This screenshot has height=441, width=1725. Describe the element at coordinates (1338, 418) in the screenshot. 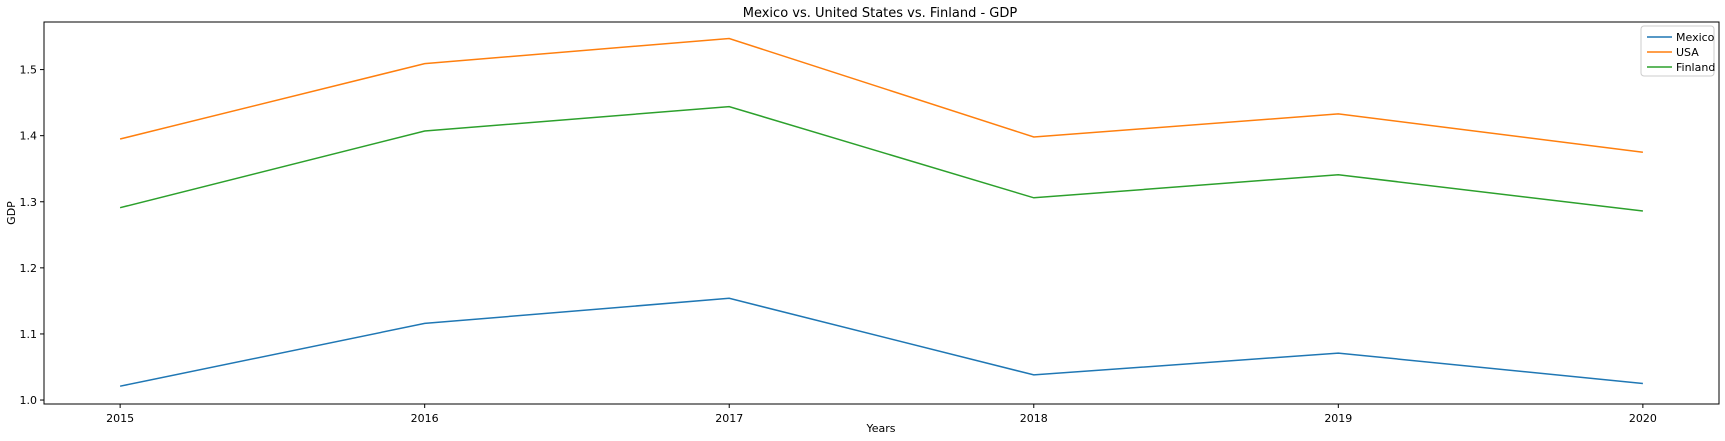

I see `x-tick-label: 2019` at that location.